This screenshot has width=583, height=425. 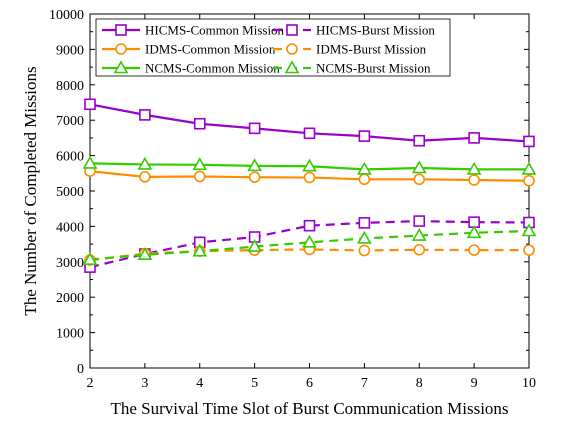 What do you see at coordinates (210, 49) in the screenshot?
I see `legend-label: IDMS-Common Mission` at bounding box center [210, 49].